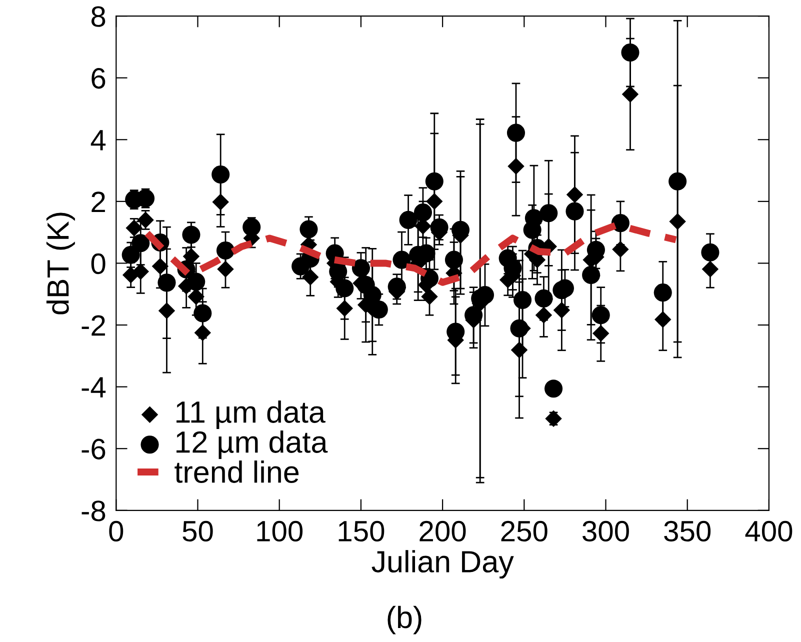  Describe the element at coordinates (93, 325) in the screenshot. I see `y-tick-label: -2` at that location.